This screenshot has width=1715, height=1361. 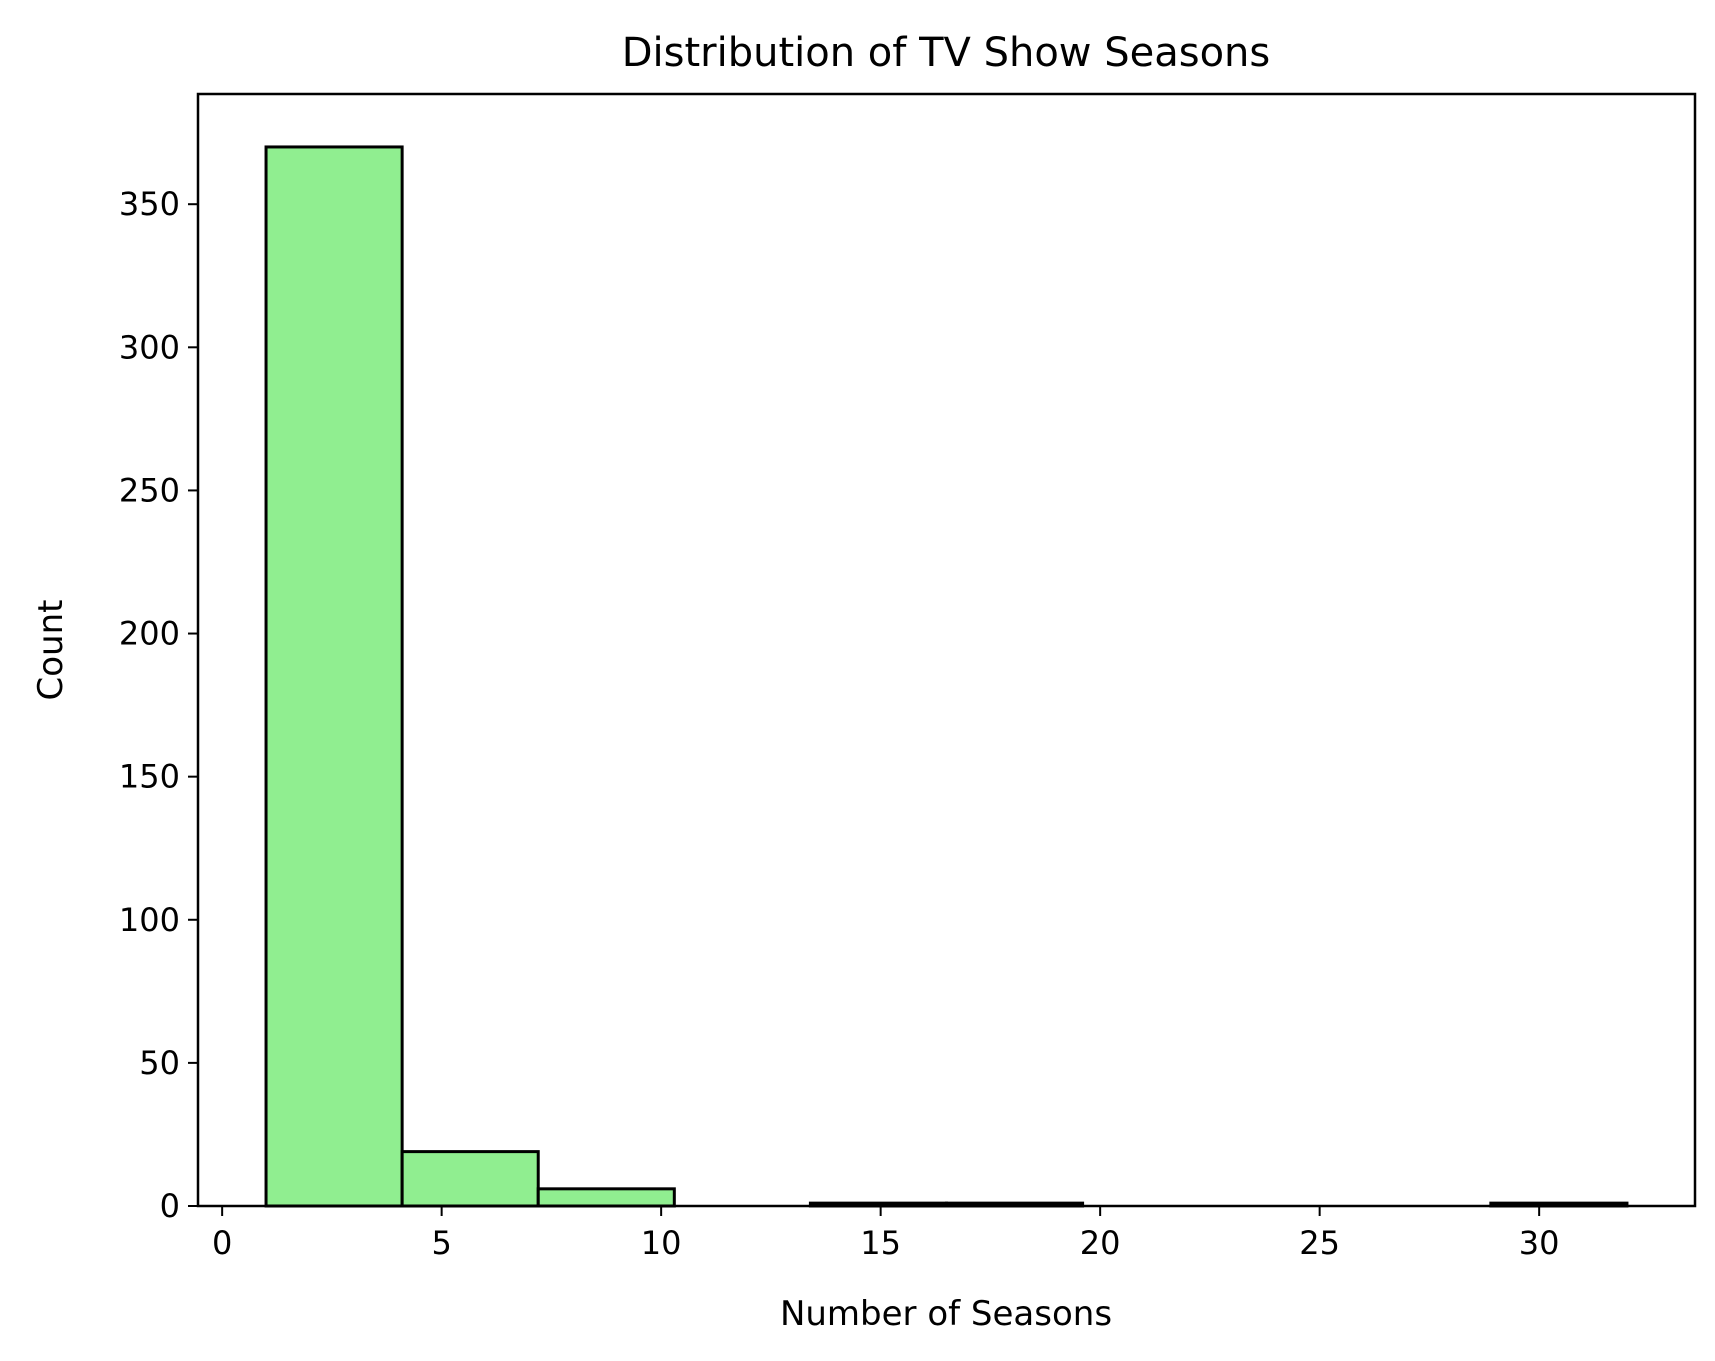 What do you see at coordinates (159, 1063) in the screenshot?
I see `y-tick-label: 50` at bounding box center [159, 1063].